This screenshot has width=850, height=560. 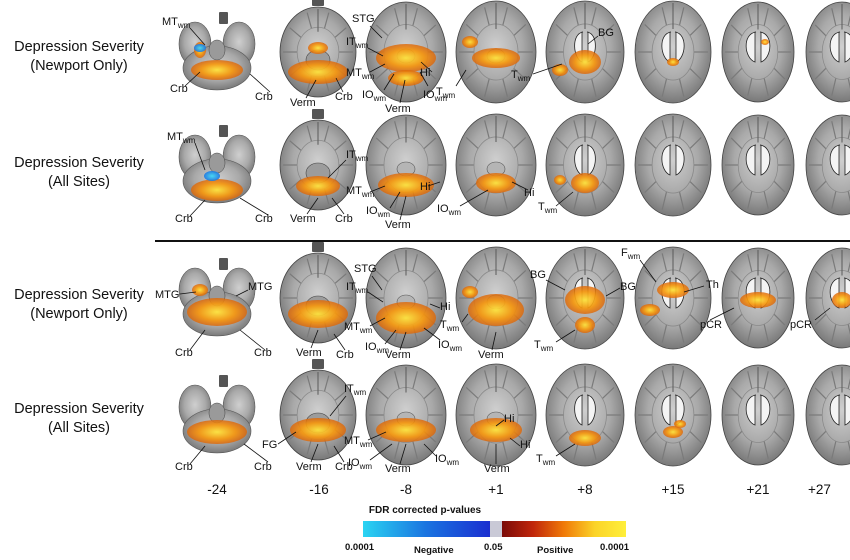 I want to click on colorbar-pos-label: Positive, so click(x=555, y=550).